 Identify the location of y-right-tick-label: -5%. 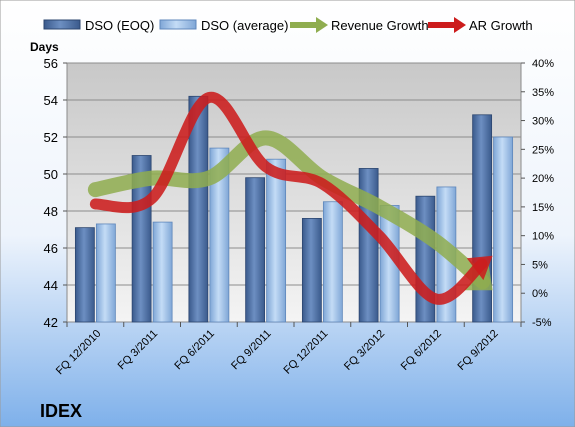
(542, 323).